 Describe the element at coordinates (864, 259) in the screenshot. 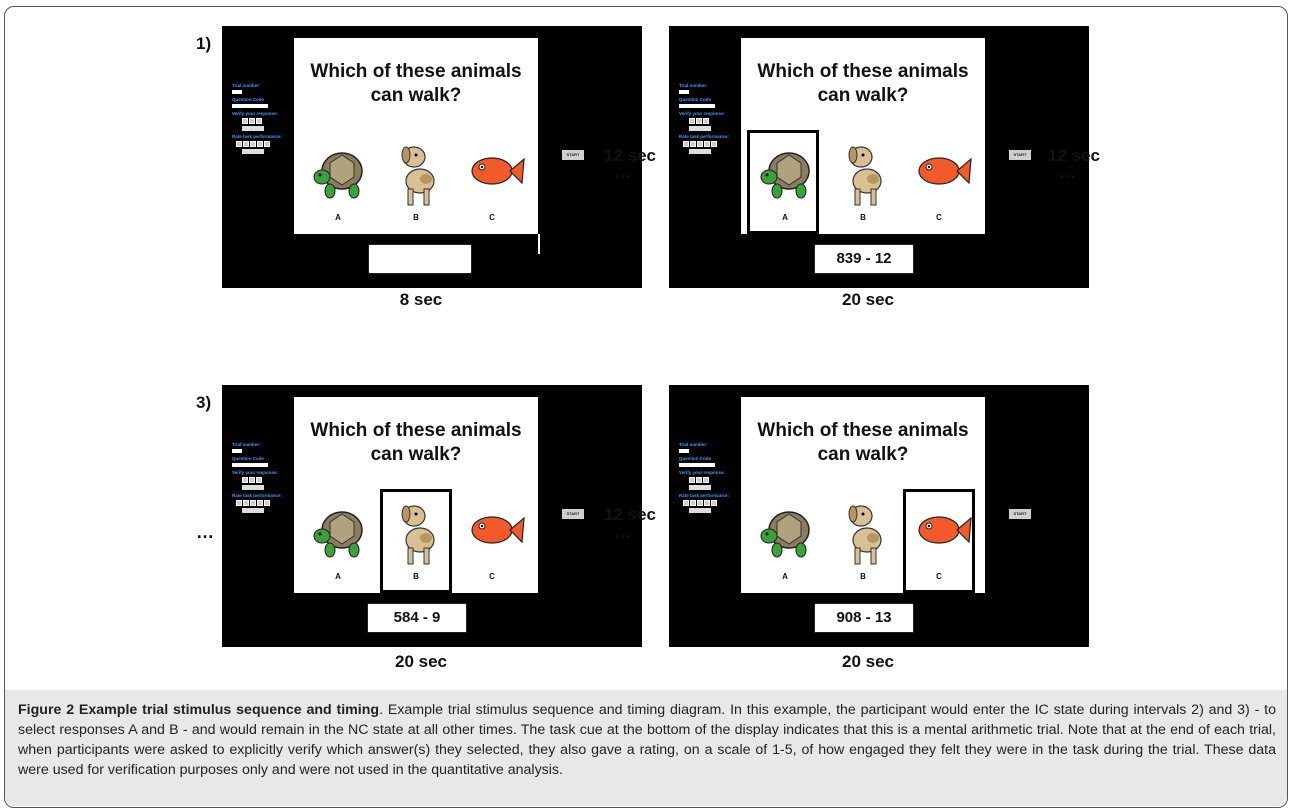

I see `task-cue-box: 839 - 12` at that location.